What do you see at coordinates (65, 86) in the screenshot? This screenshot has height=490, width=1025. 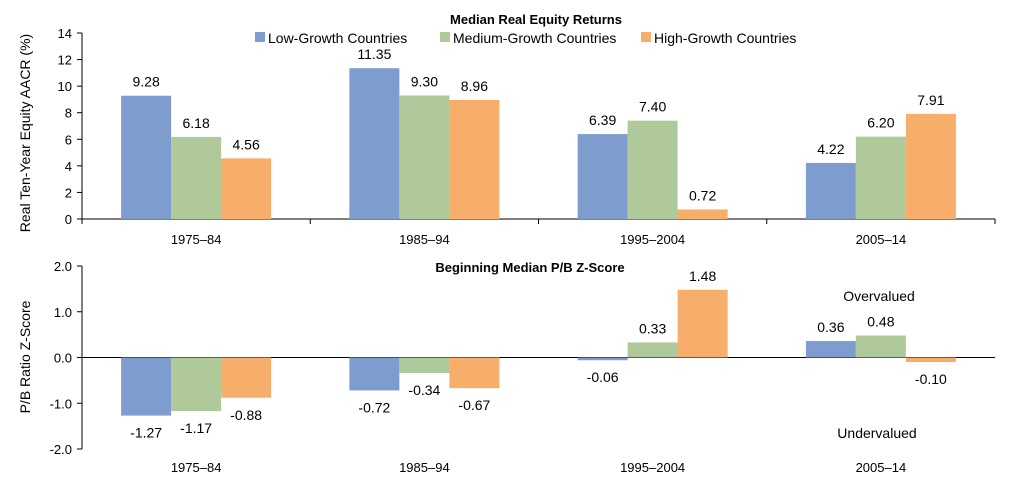 I see `top-chart-y-tick-label: 10` at bounding box center [65, 86].